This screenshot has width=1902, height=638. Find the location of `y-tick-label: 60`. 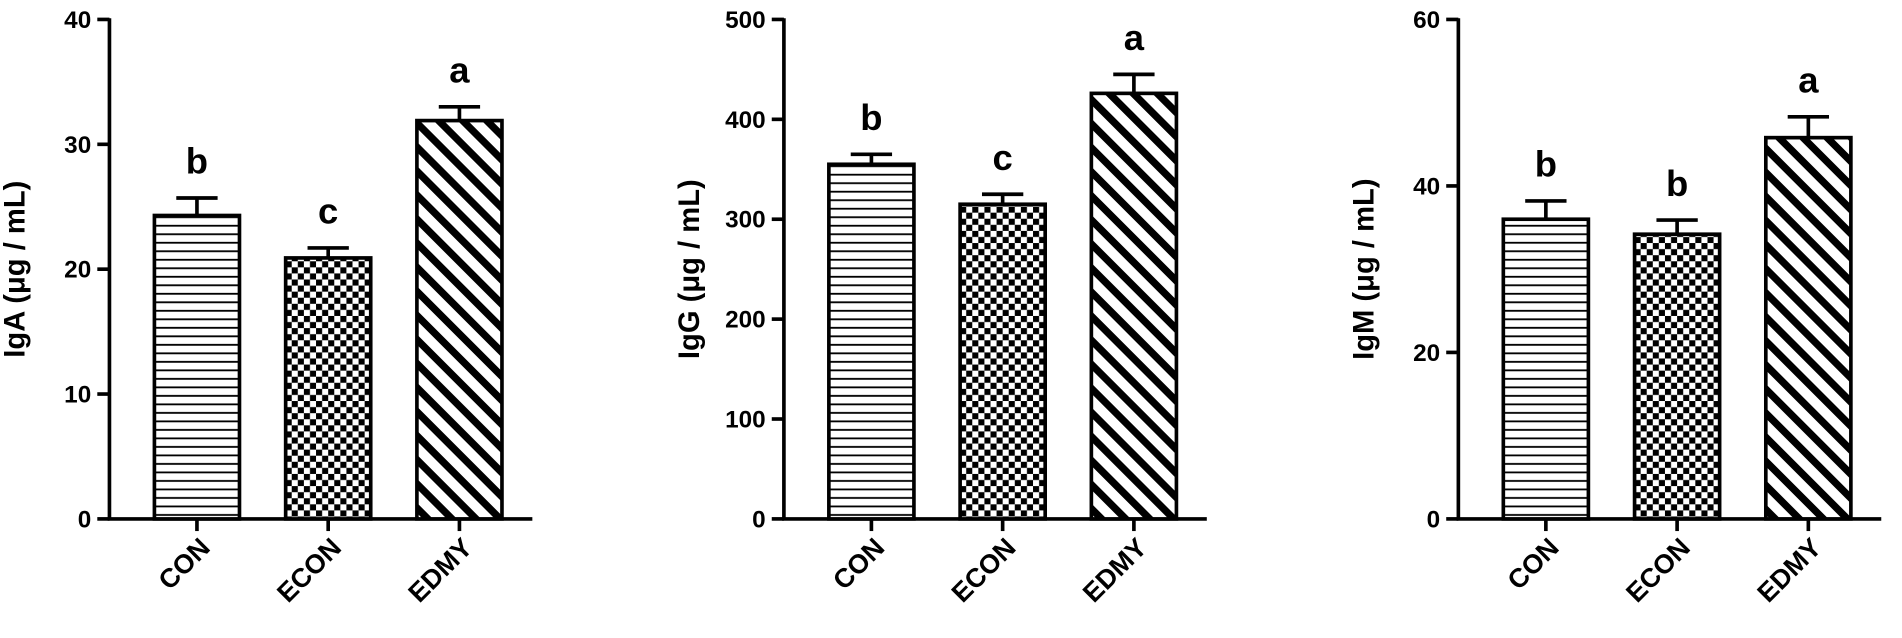

y-tick-label: 60 is located at coordinates (1426, 20).